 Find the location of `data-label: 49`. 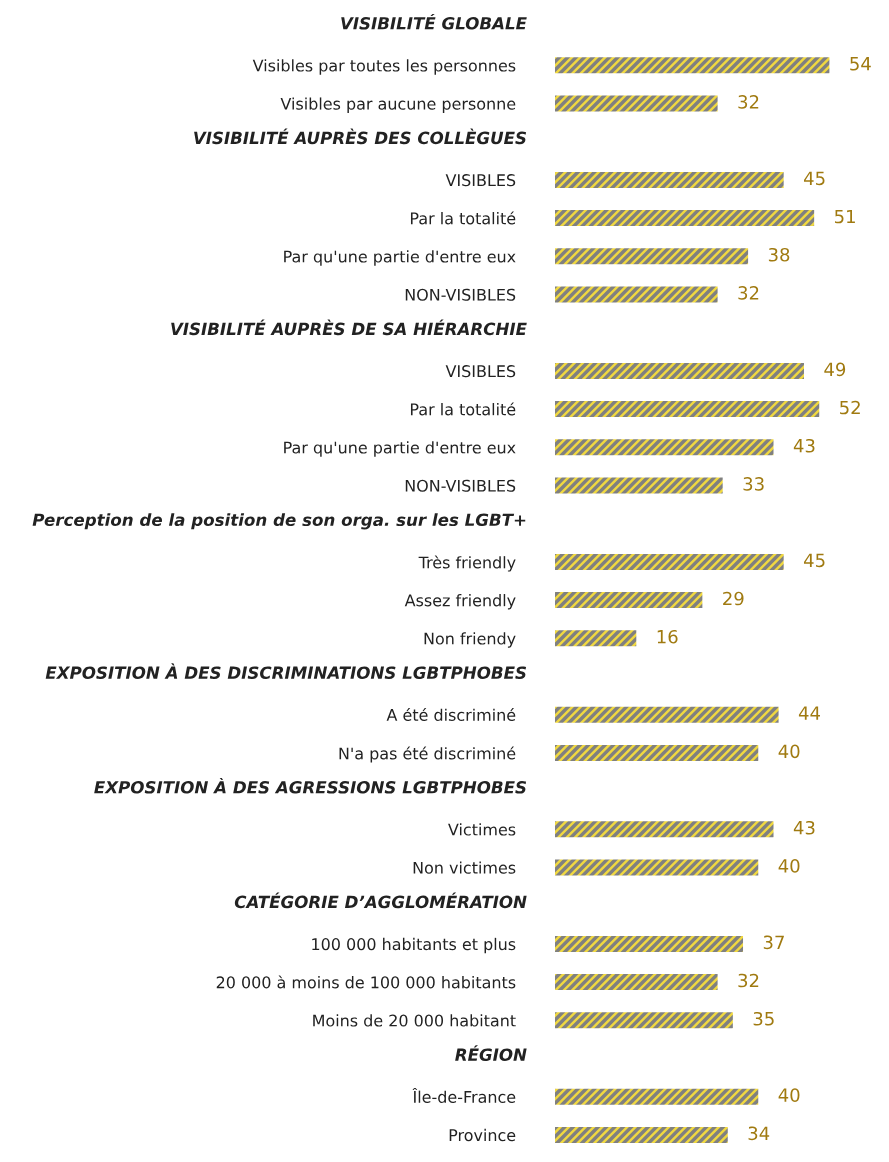

data-label: 49 is located at coordinates (835, 369).